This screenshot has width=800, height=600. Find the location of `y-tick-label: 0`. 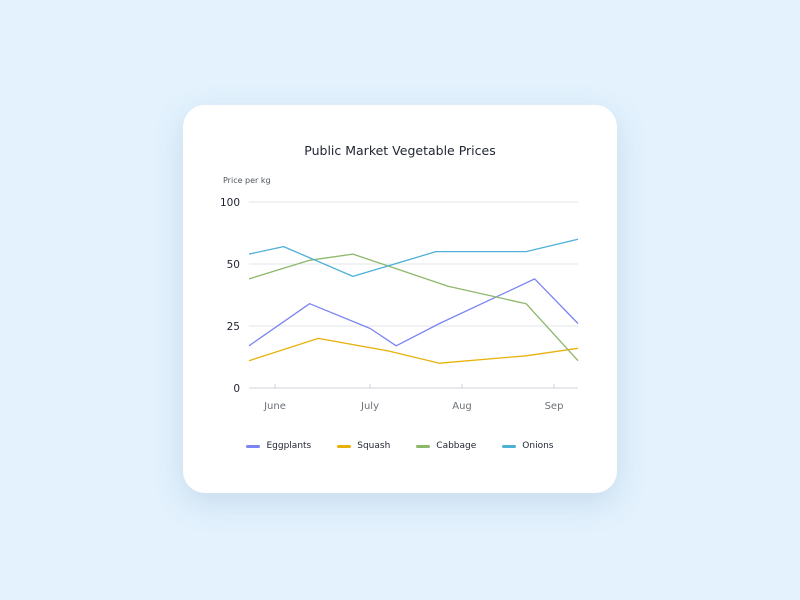

y-tick-label: 0 is located at coordinates (236, 389).